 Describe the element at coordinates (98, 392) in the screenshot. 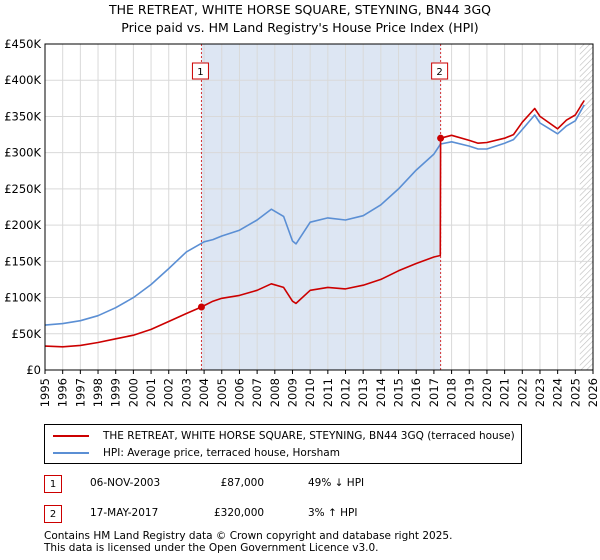

I see `x-tick-label: 1998` at that location.